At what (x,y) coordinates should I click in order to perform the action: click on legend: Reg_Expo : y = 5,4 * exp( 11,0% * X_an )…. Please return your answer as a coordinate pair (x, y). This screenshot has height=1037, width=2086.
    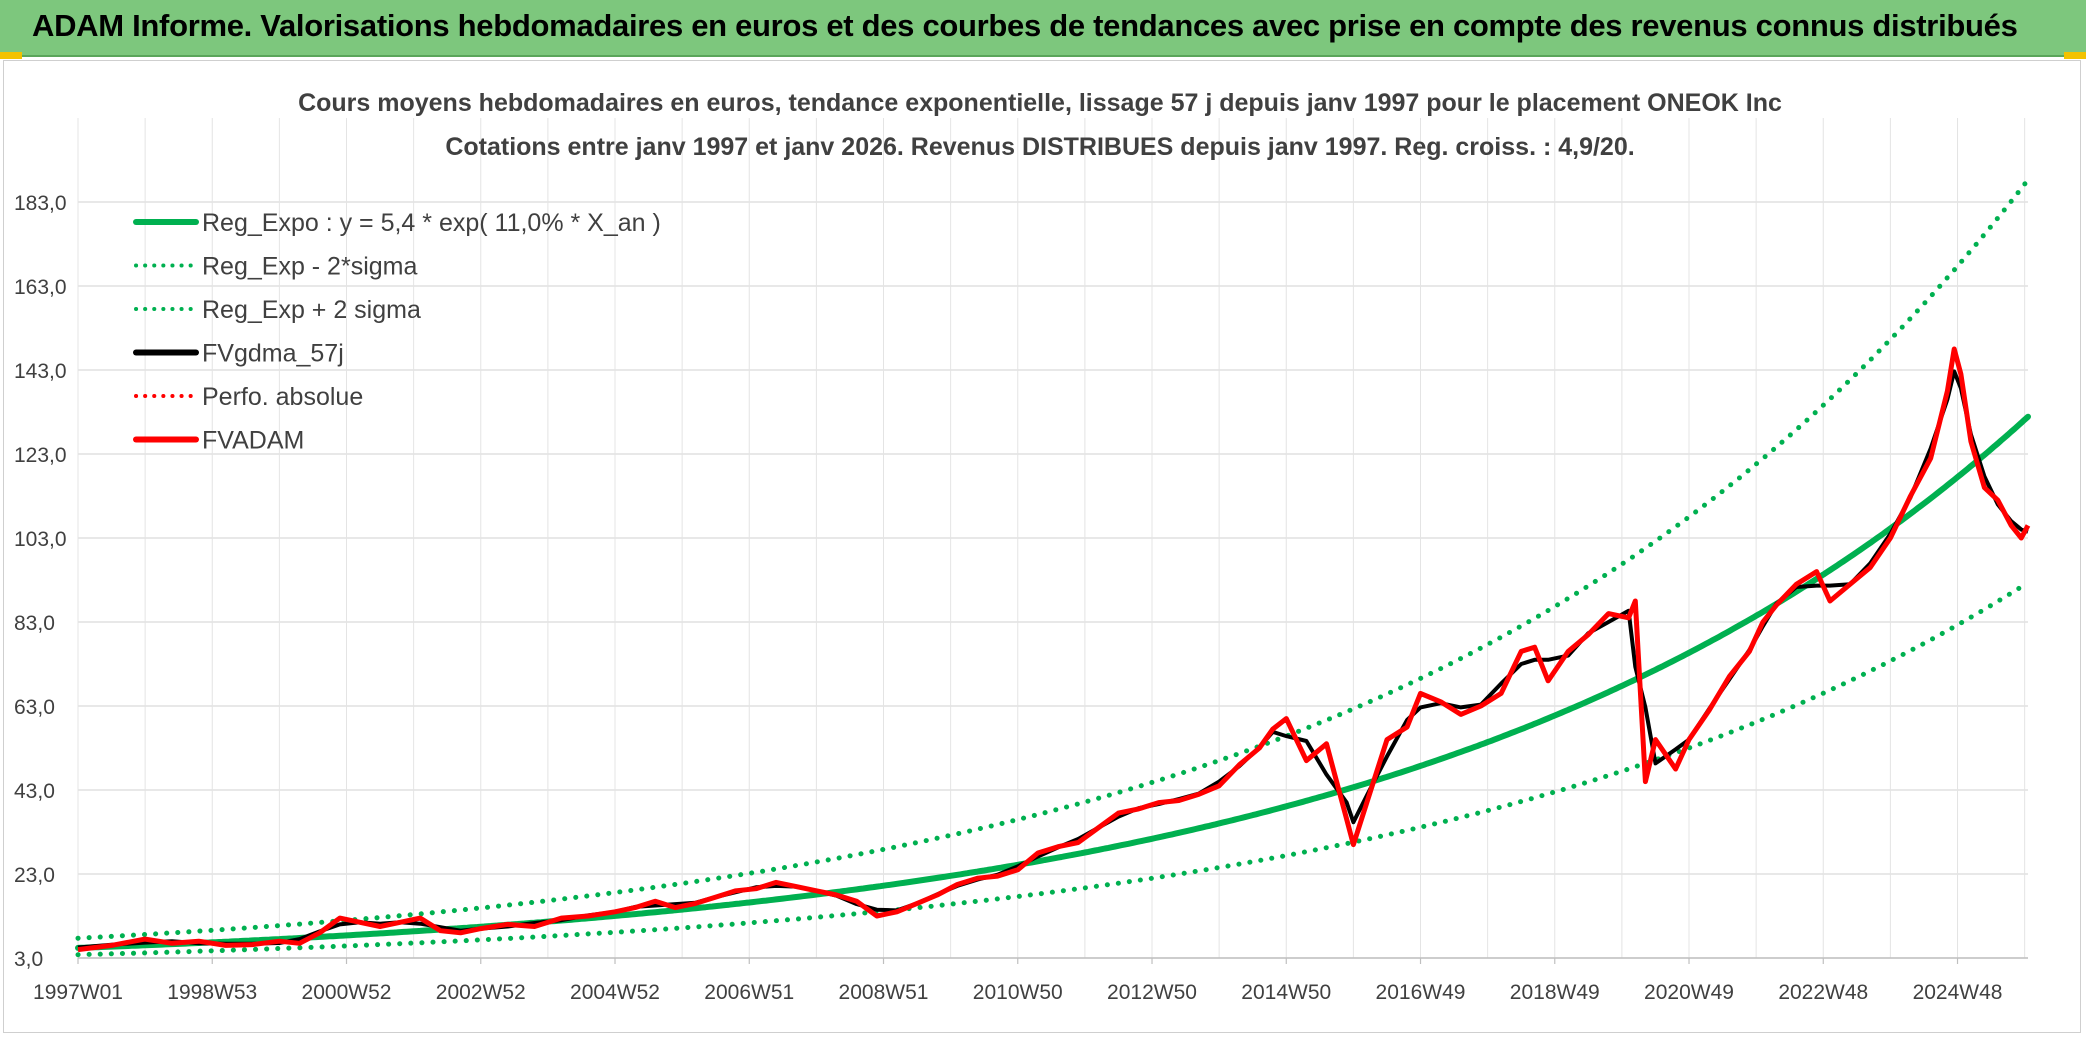
    Looking at the image, I should click on (397, 332).